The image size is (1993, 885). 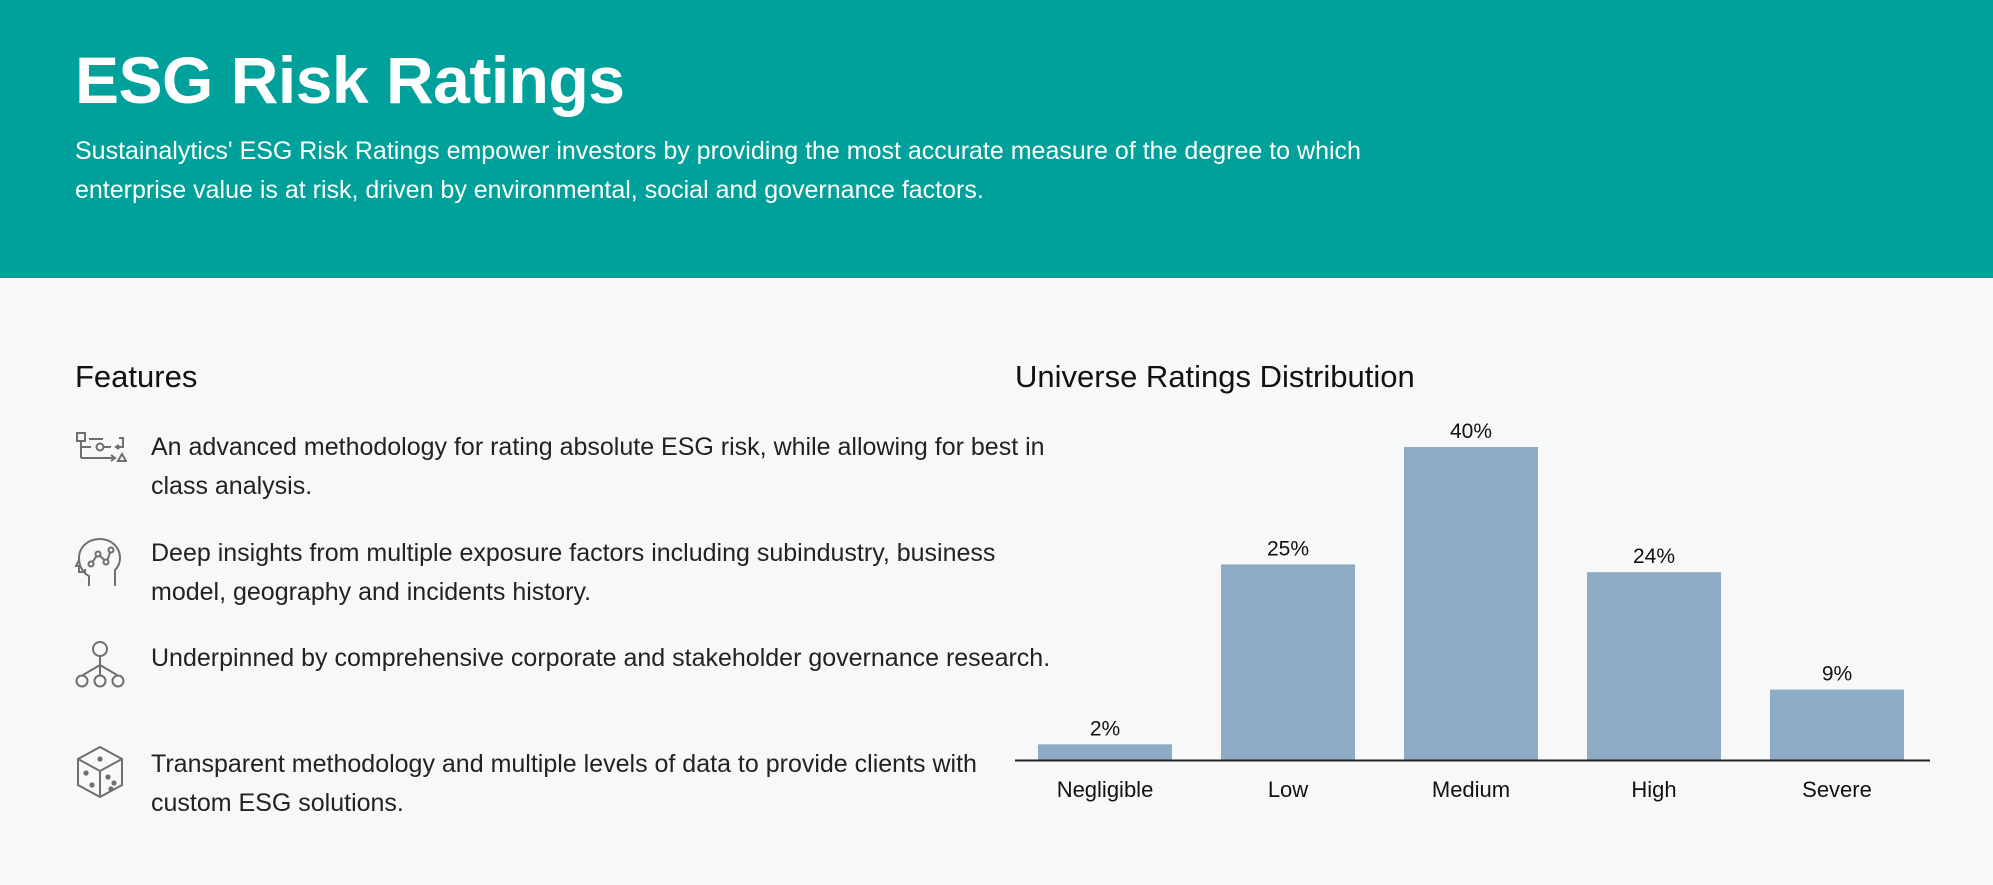 I want to click on bar-value-label: 2%, so click(x=1105, y=728).